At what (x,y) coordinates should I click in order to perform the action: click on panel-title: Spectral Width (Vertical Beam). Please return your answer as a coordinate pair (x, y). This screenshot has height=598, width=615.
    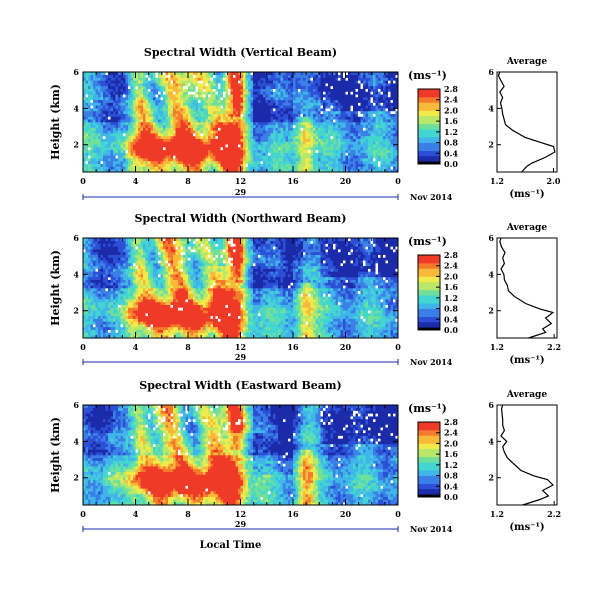
    Looking at the image, I should click on (240, 52).